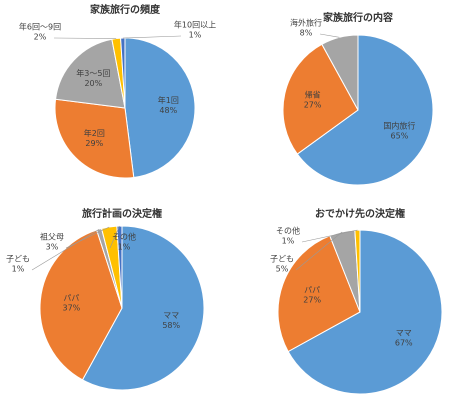  What do you see at coordinates (71, 308) in the screenshot?
I see `slice-value-label: 37%` at bounding box center [71, 308].